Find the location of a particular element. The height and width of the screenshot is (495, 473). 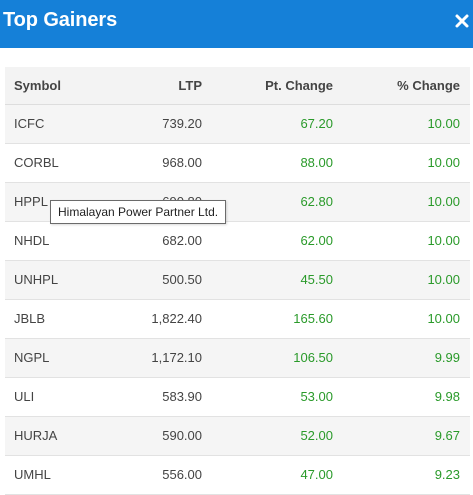

symbol-cell: NGPL is located at coordinates (32, 357).